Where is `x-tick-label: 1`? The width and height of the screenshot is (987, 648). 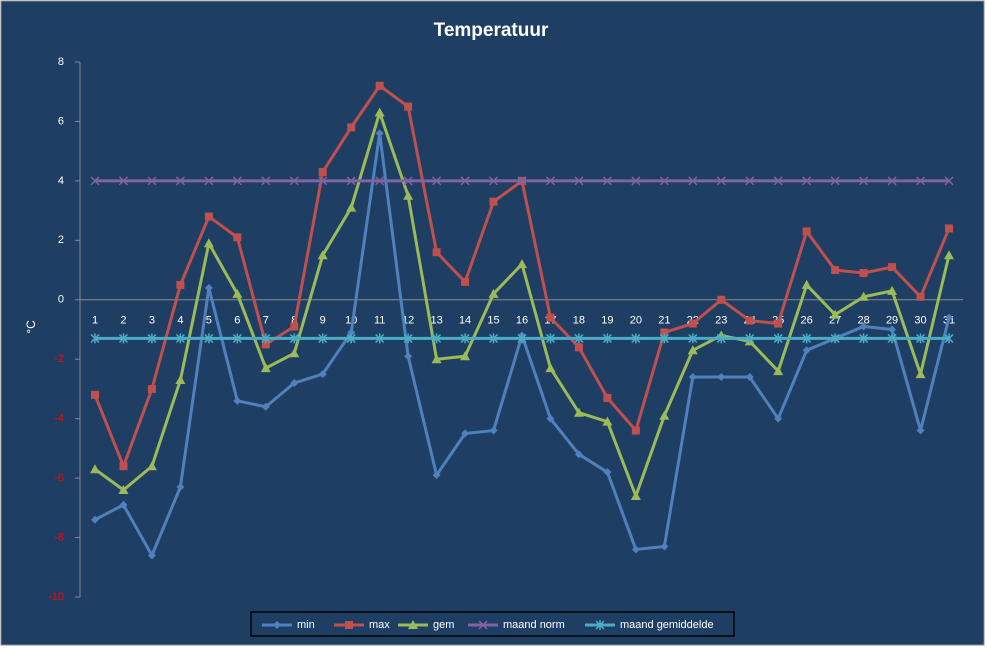
x-tick-label: 1 is located at coordinates (95, 321).